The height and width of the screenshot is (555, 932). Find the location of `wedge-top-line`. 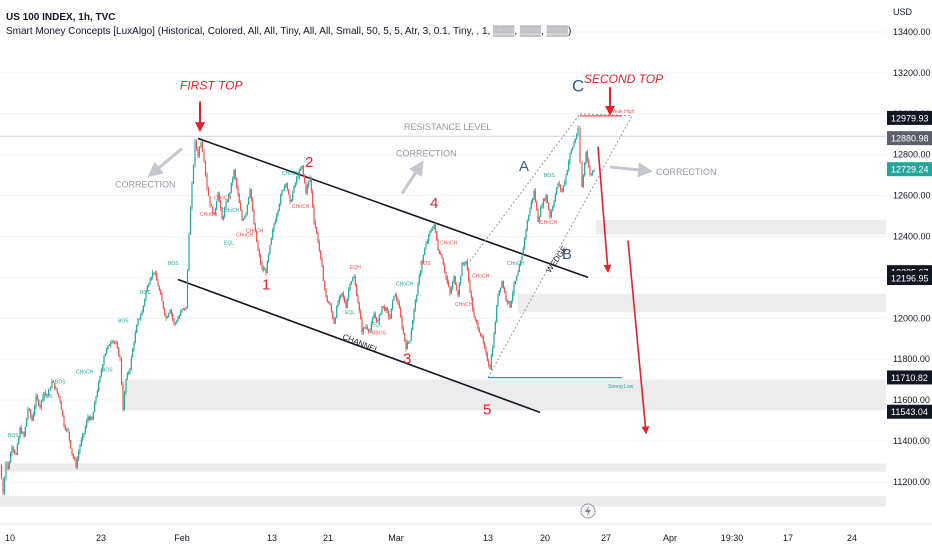

wedge-top-line is located at coordinates (606, 115).